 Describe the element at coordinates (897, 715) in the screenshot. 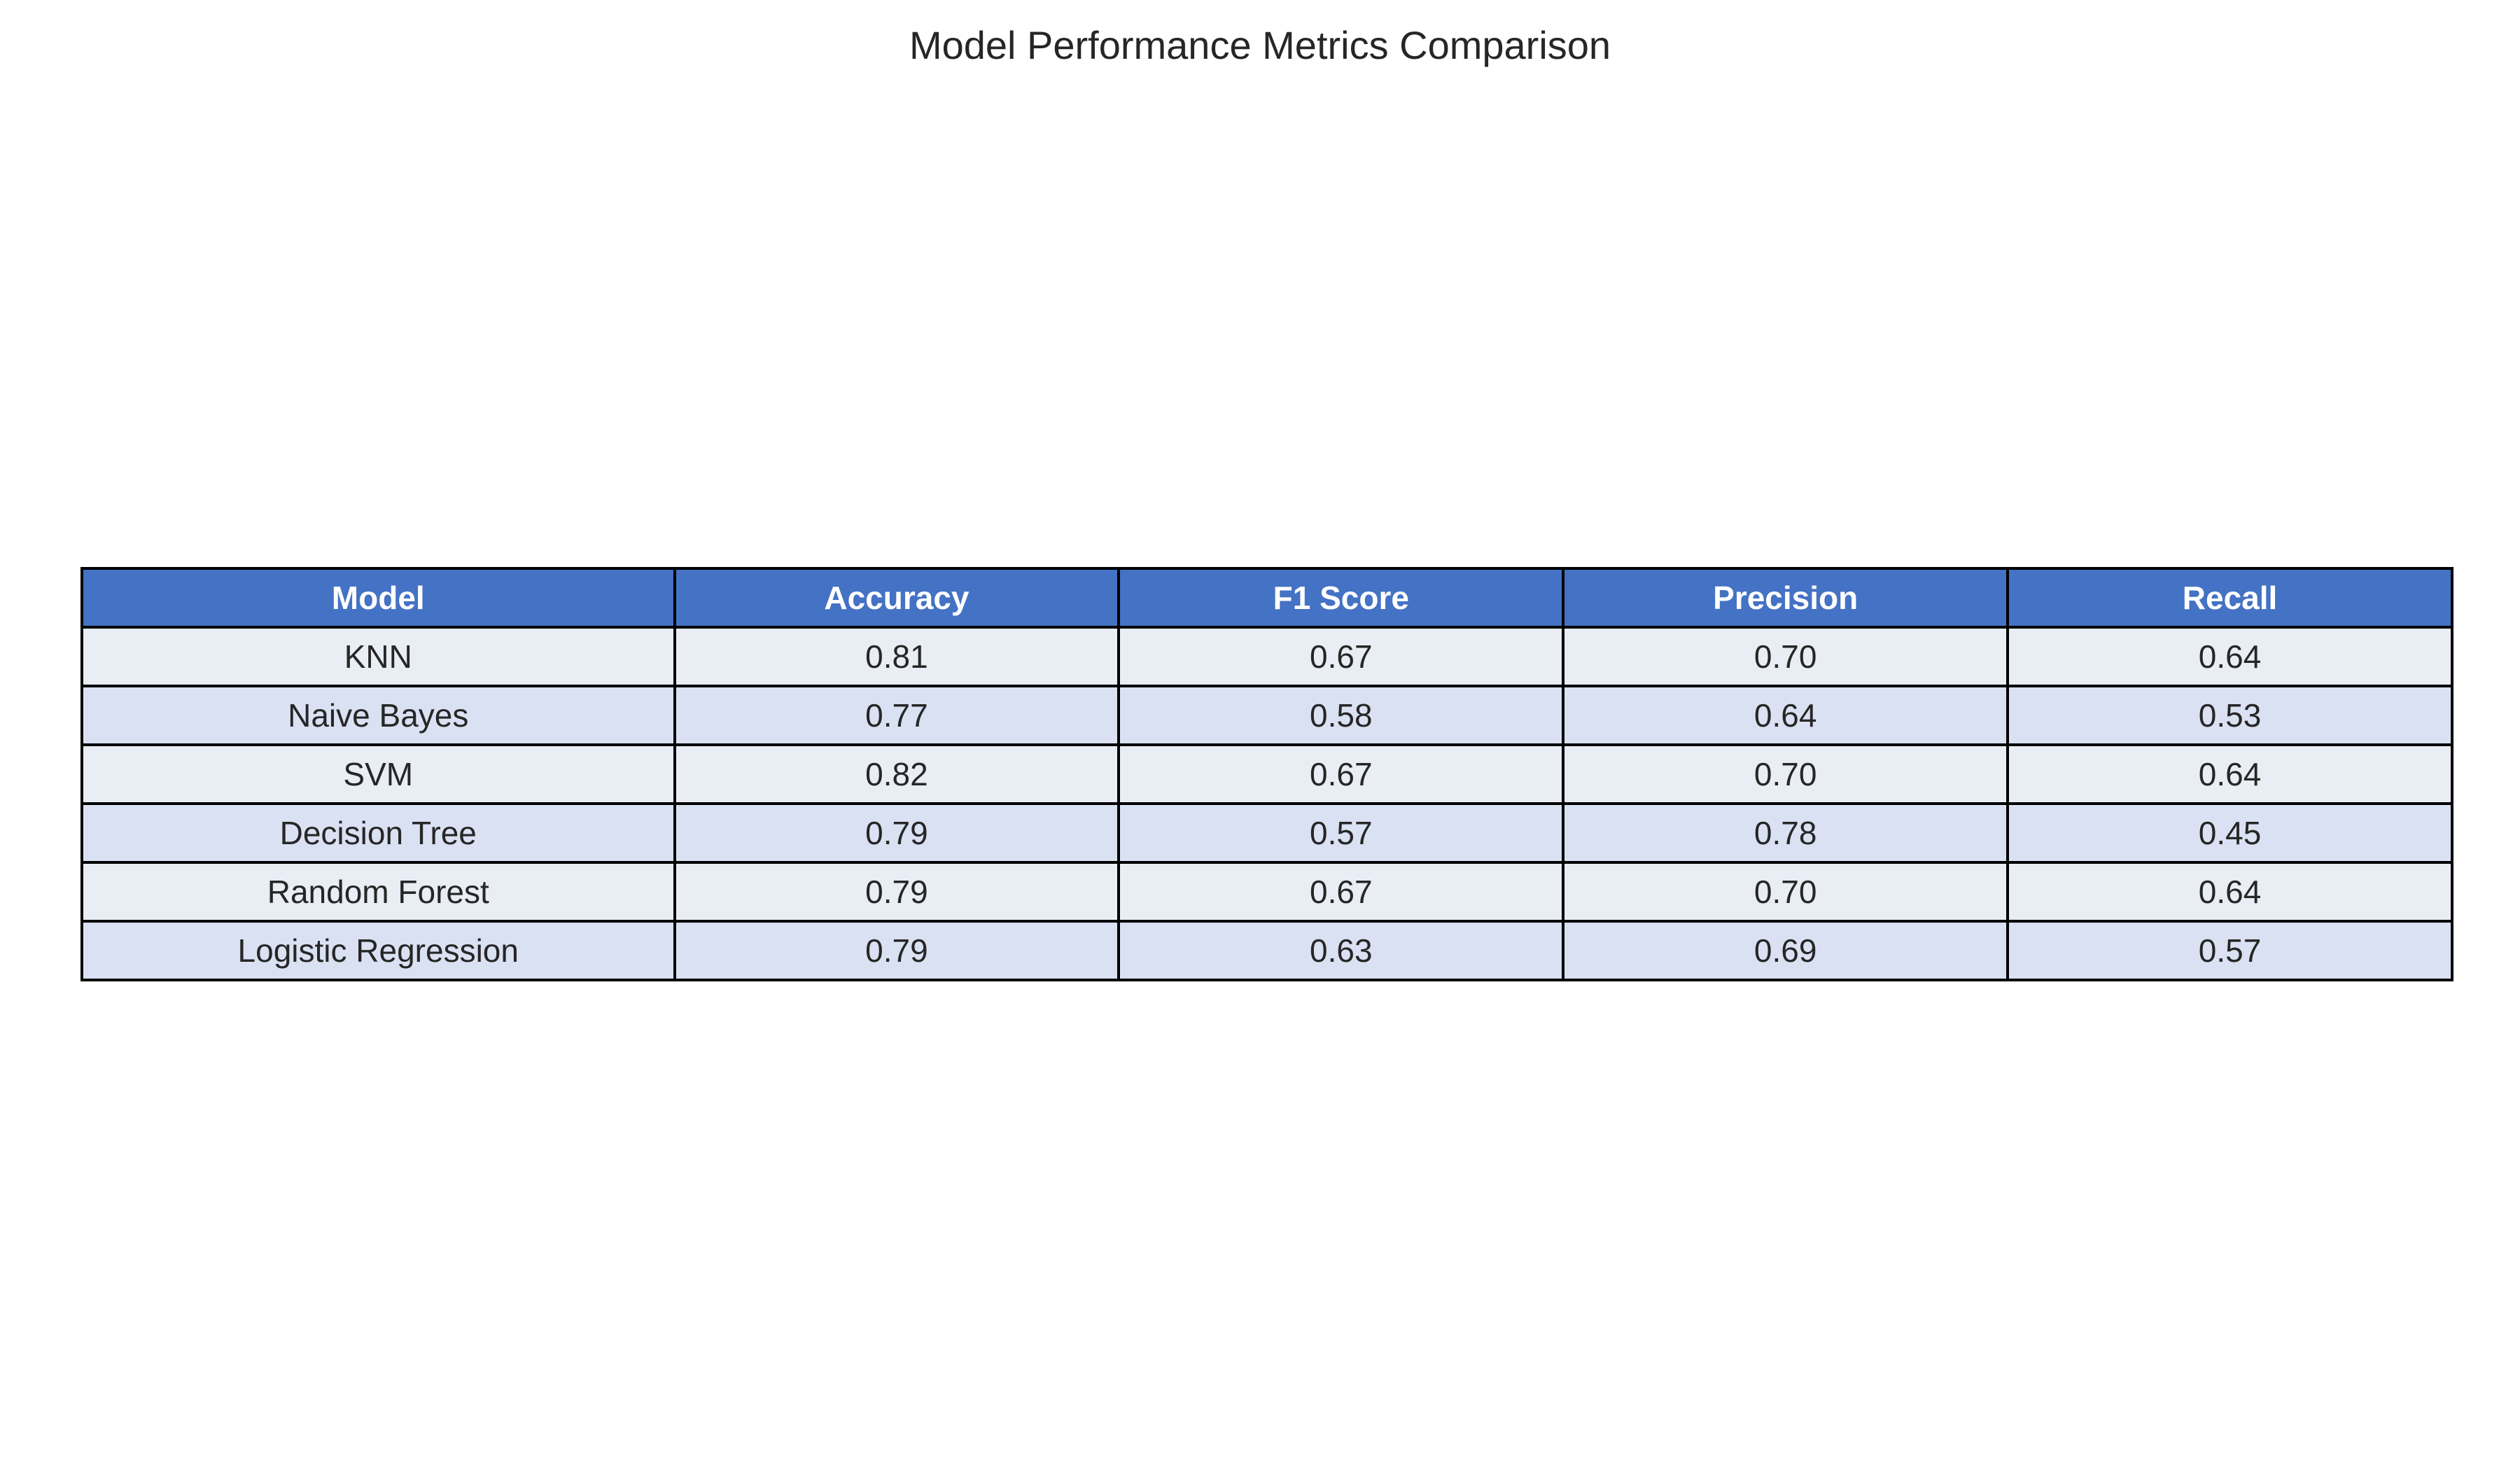

I see `cell-accuracy: 0.77` at that location.